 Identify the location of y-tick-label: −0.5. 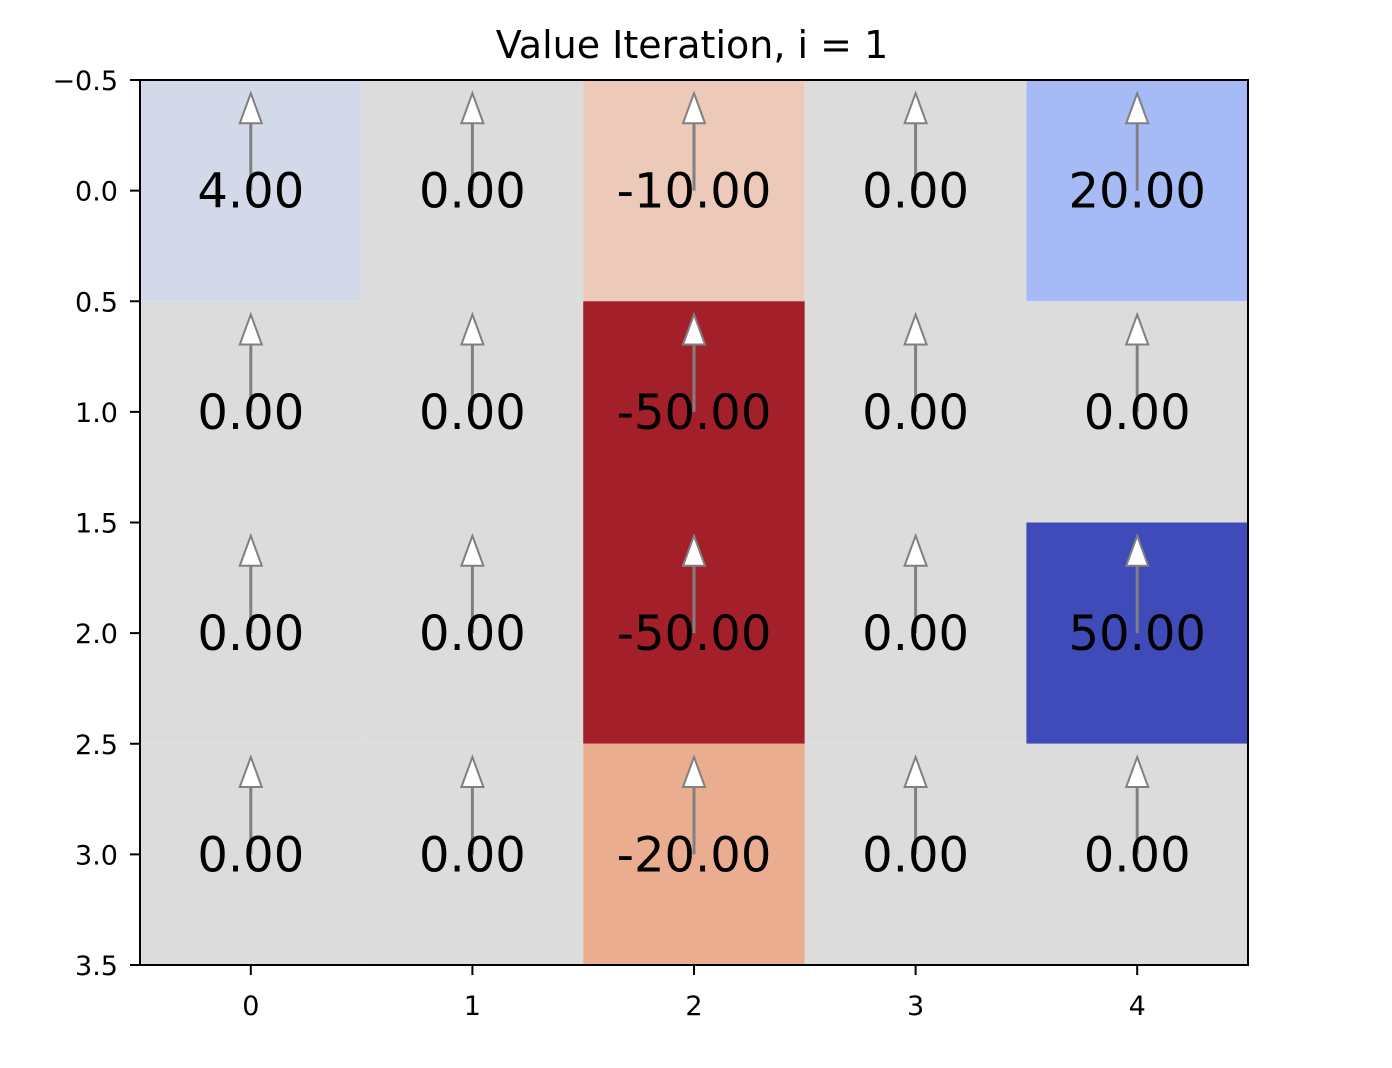
(85, 81).